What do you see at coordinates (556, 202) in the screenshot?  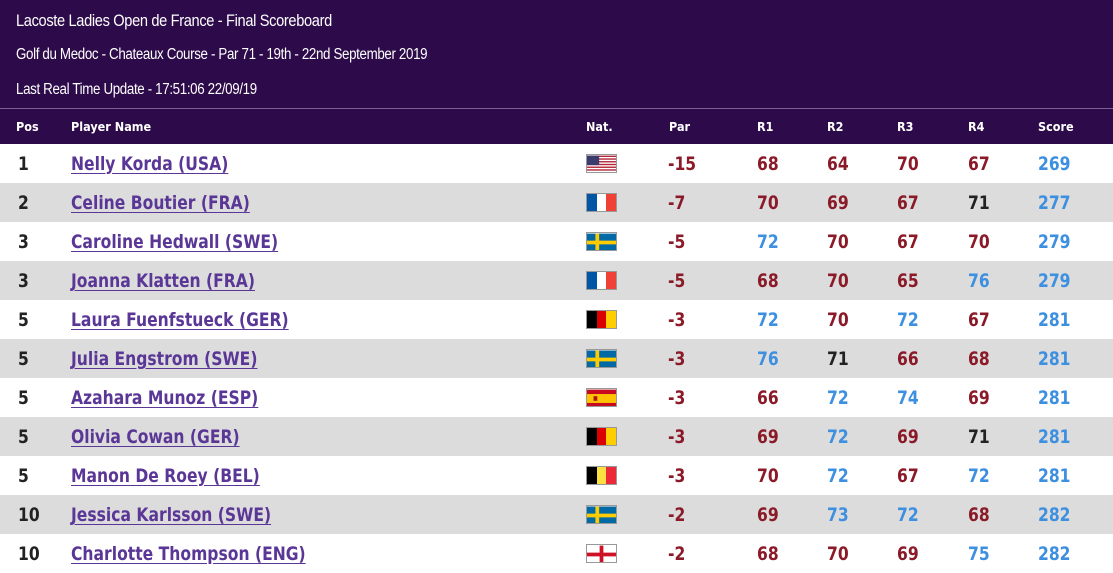 I see `table-row: 2 Celine Boutier (FRA) -7 70 69 67 71 277` at bounding box center [556, 202].